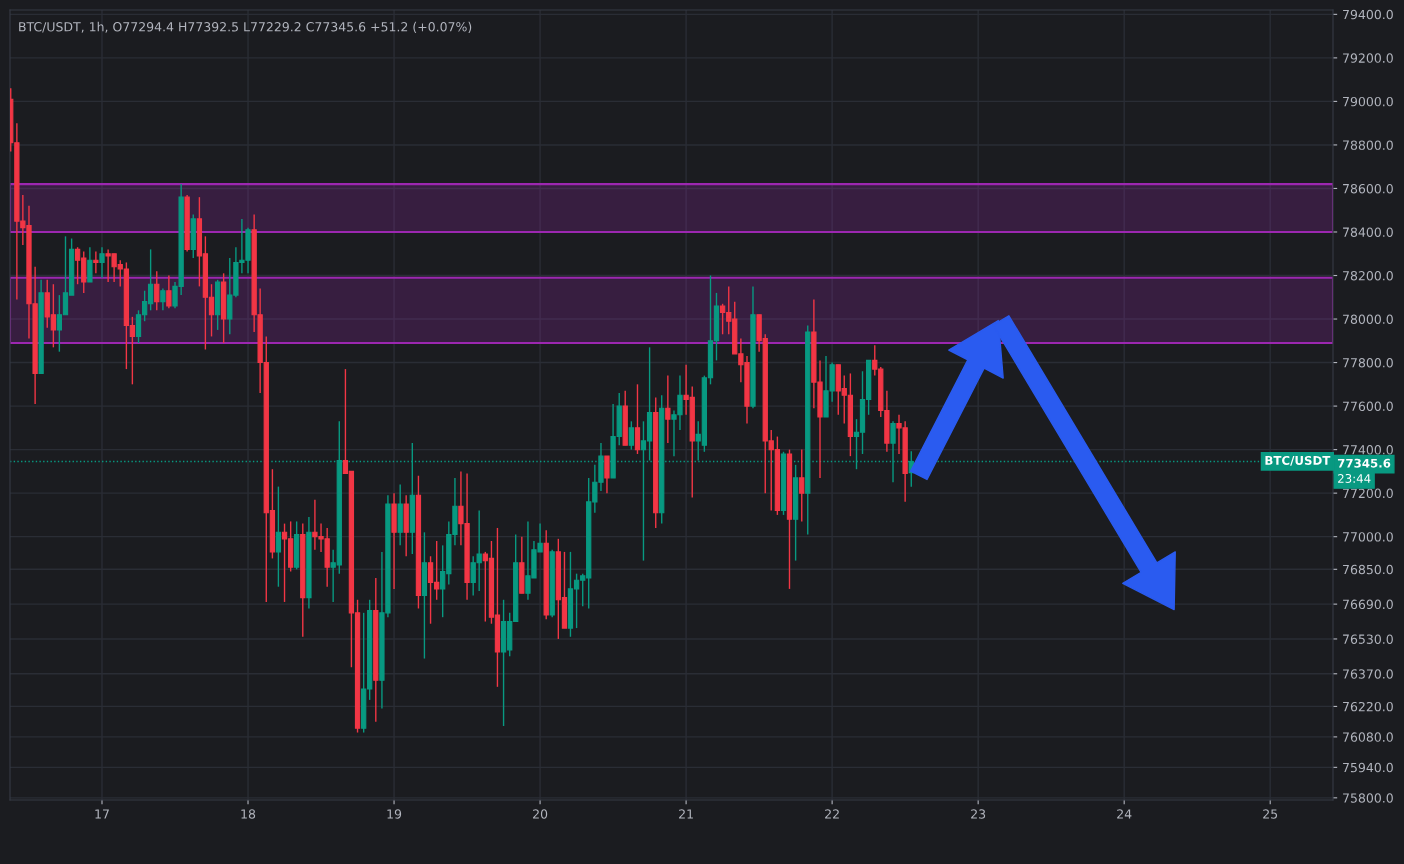  I want to click on x-tick-label: 19, so click(394, 814).